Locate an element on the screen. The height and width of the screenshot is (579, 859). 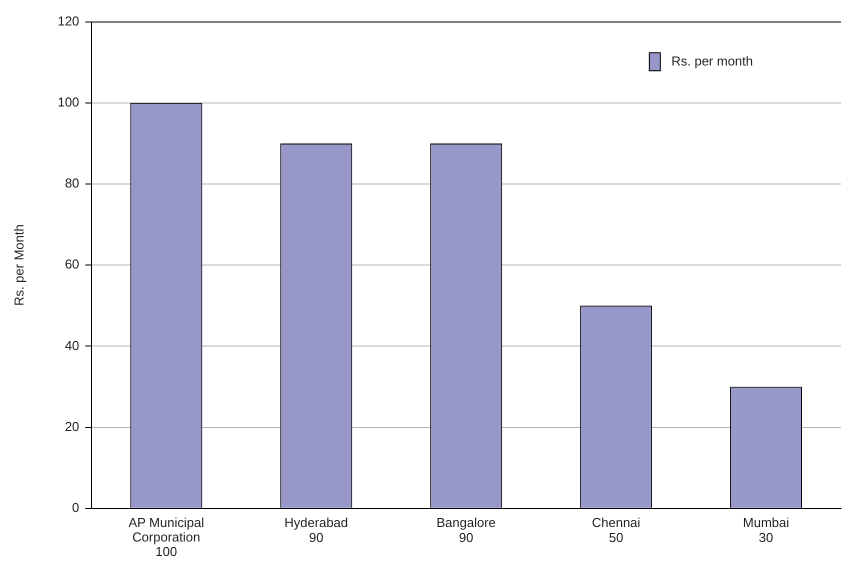
y-tick-label: 120 is located at coordinates (69, 20).